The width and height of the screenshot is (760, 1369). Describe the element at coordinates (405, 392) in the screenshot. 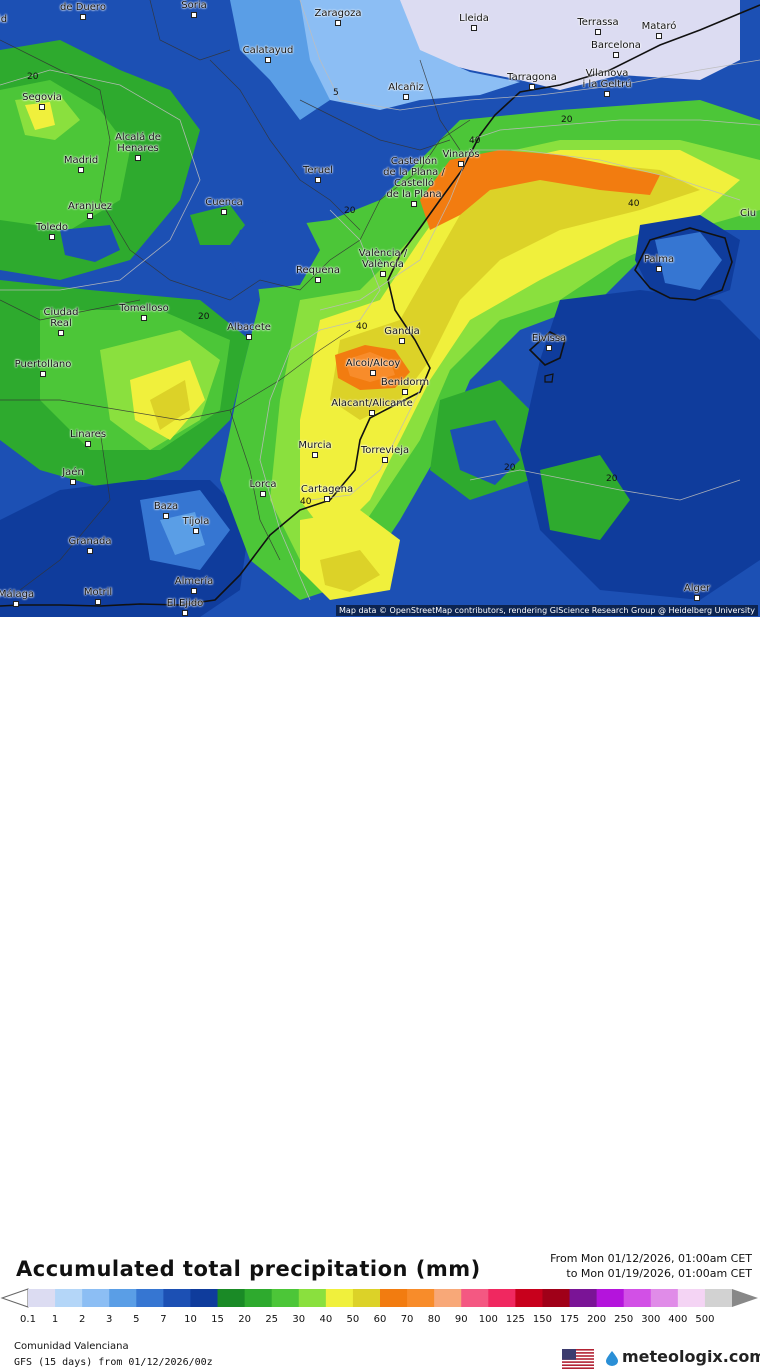

I see `city-marker-benidorm` at that location.